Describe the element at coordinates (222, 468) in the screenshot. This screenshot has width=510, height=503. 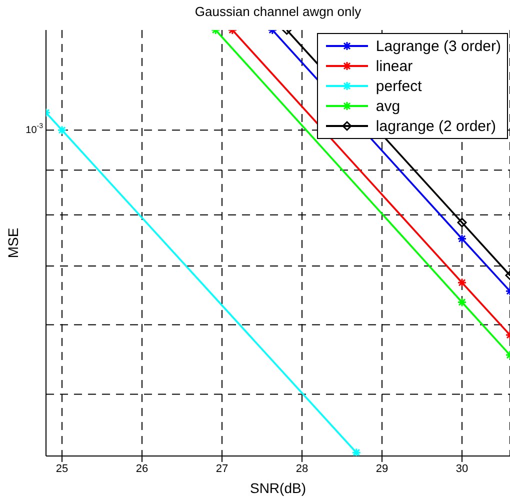
I see `x-tick-label: 27` at that location.